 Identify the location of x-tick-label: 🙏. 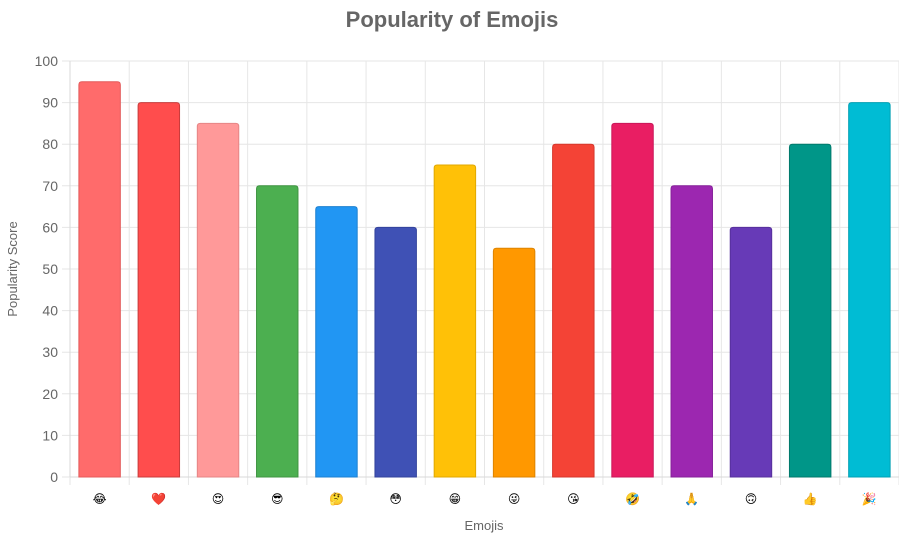
(691, 499).